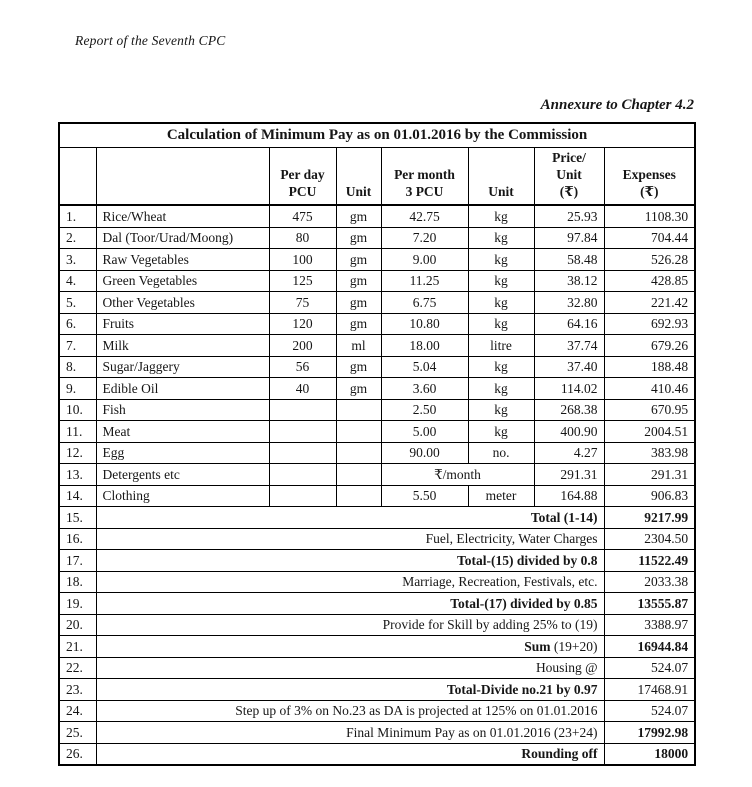 The width and height of the screenshot is (752, 787). I want to click on table-row: 6. Fruits 120 gm 10.80 kg 64.16 692.93, so click(377, 323).